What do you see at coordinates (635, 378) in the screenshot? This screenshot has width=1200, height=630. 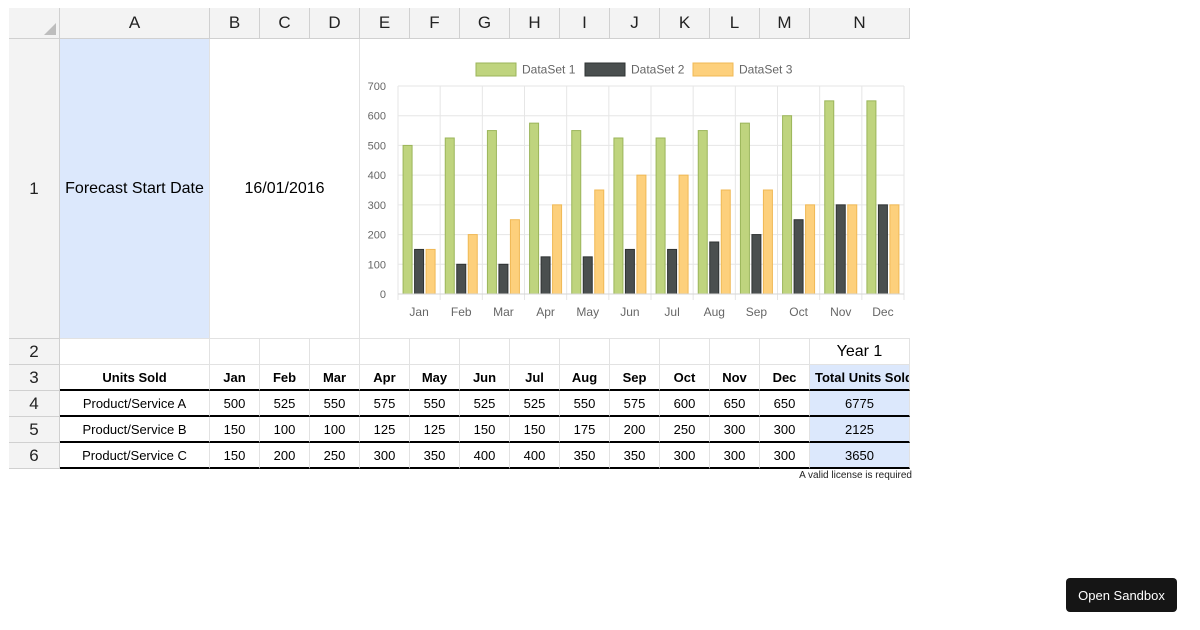 I see `header-sep: Sep` at bounding box center [635, 378].